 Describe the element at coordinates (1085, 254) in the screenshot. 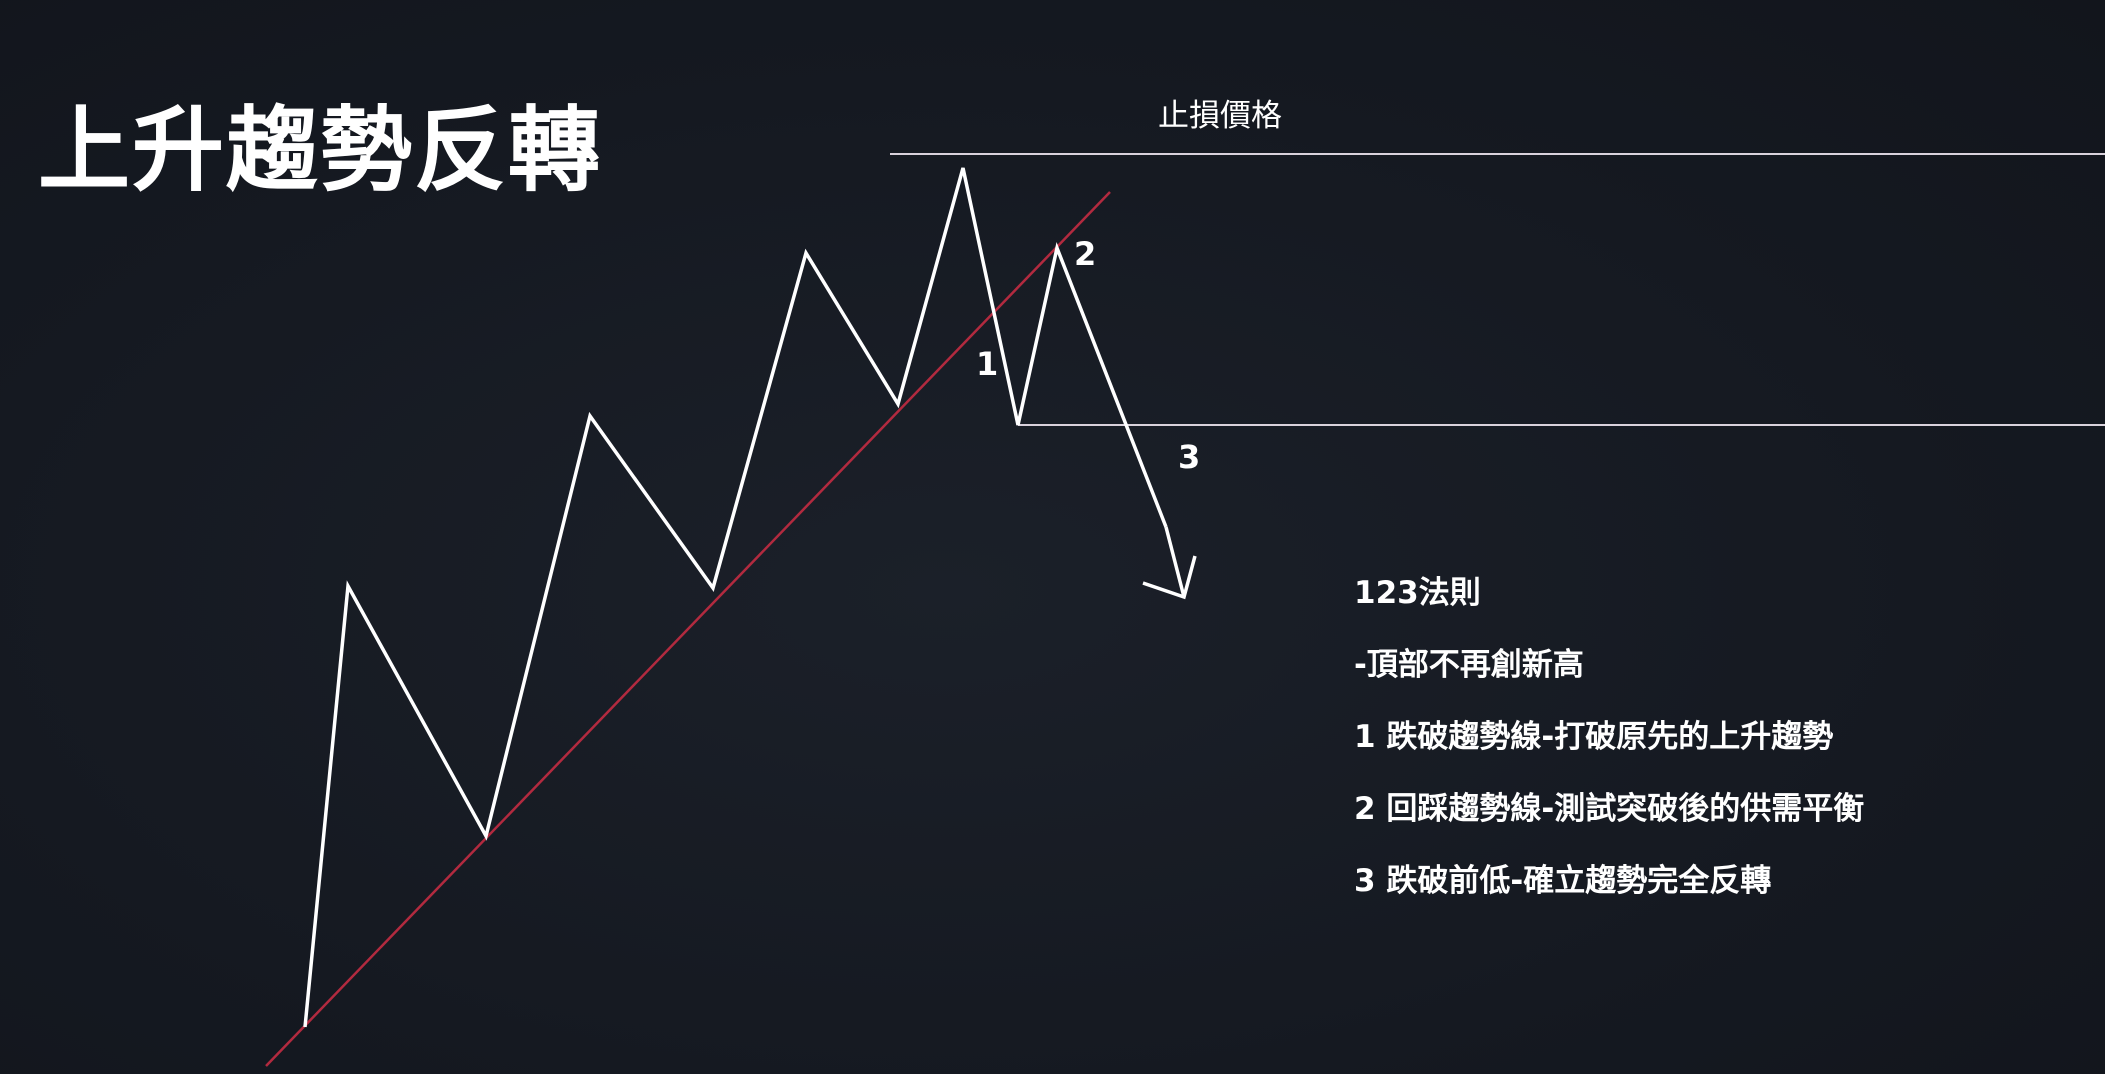

I see `marker-2: 2` at that location.